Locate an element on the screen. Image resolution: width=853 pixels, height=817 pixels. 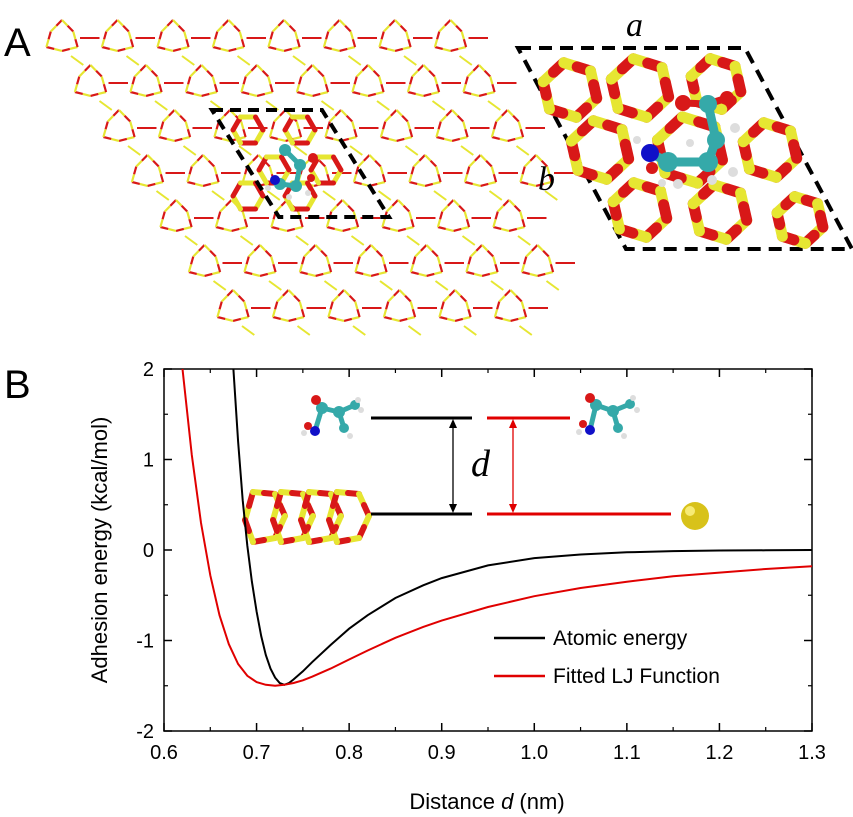
unit-cell-outline-small is located at coordinates (300, 163).